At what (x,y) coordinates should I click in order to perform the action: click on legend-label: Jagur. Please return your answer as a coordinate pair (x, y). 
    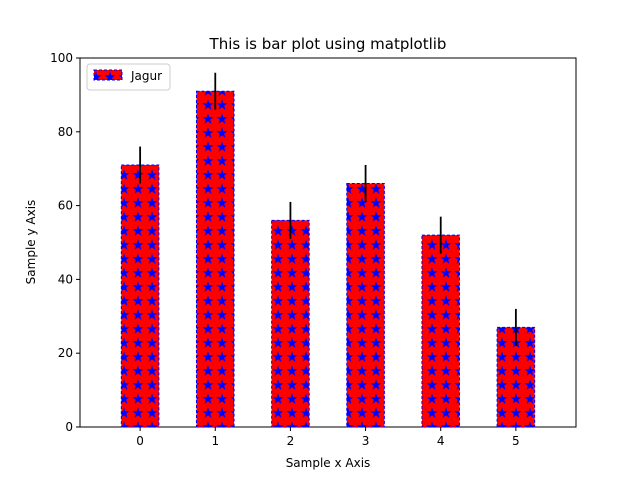
    Looking at the image, I should click on (146, 76).